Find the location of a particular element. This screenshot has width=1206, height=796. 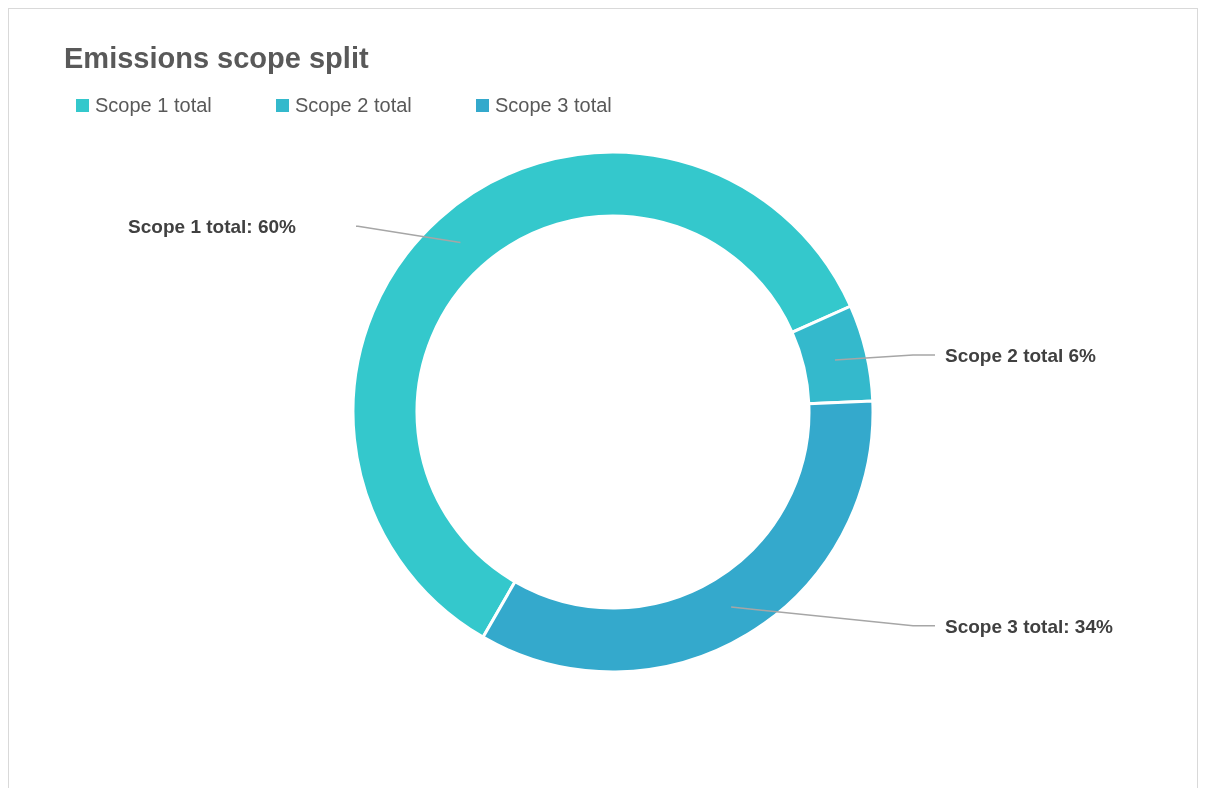

data-label: Scope 2 total 6% is located at coordinates (1021, 355).